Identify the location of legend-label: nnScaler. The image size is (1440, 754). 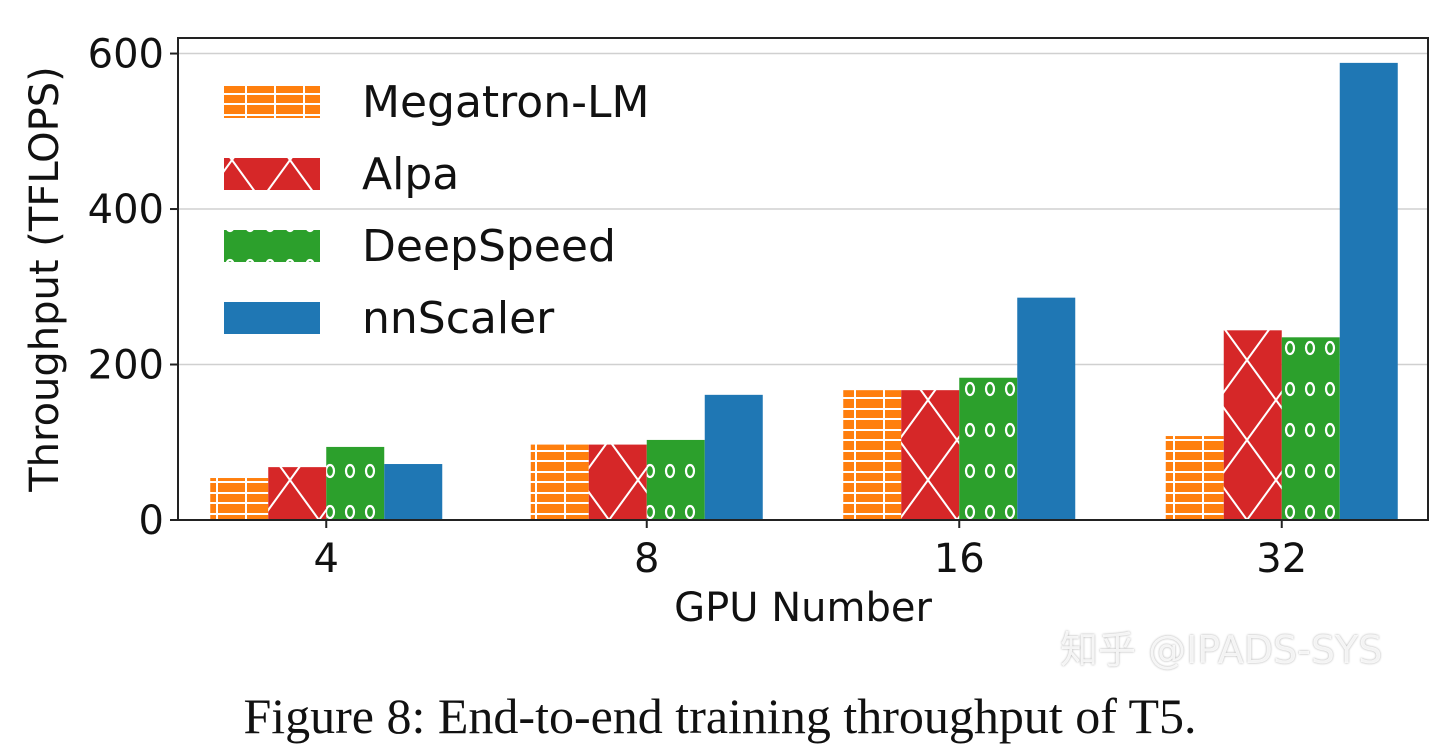
(458, 318).